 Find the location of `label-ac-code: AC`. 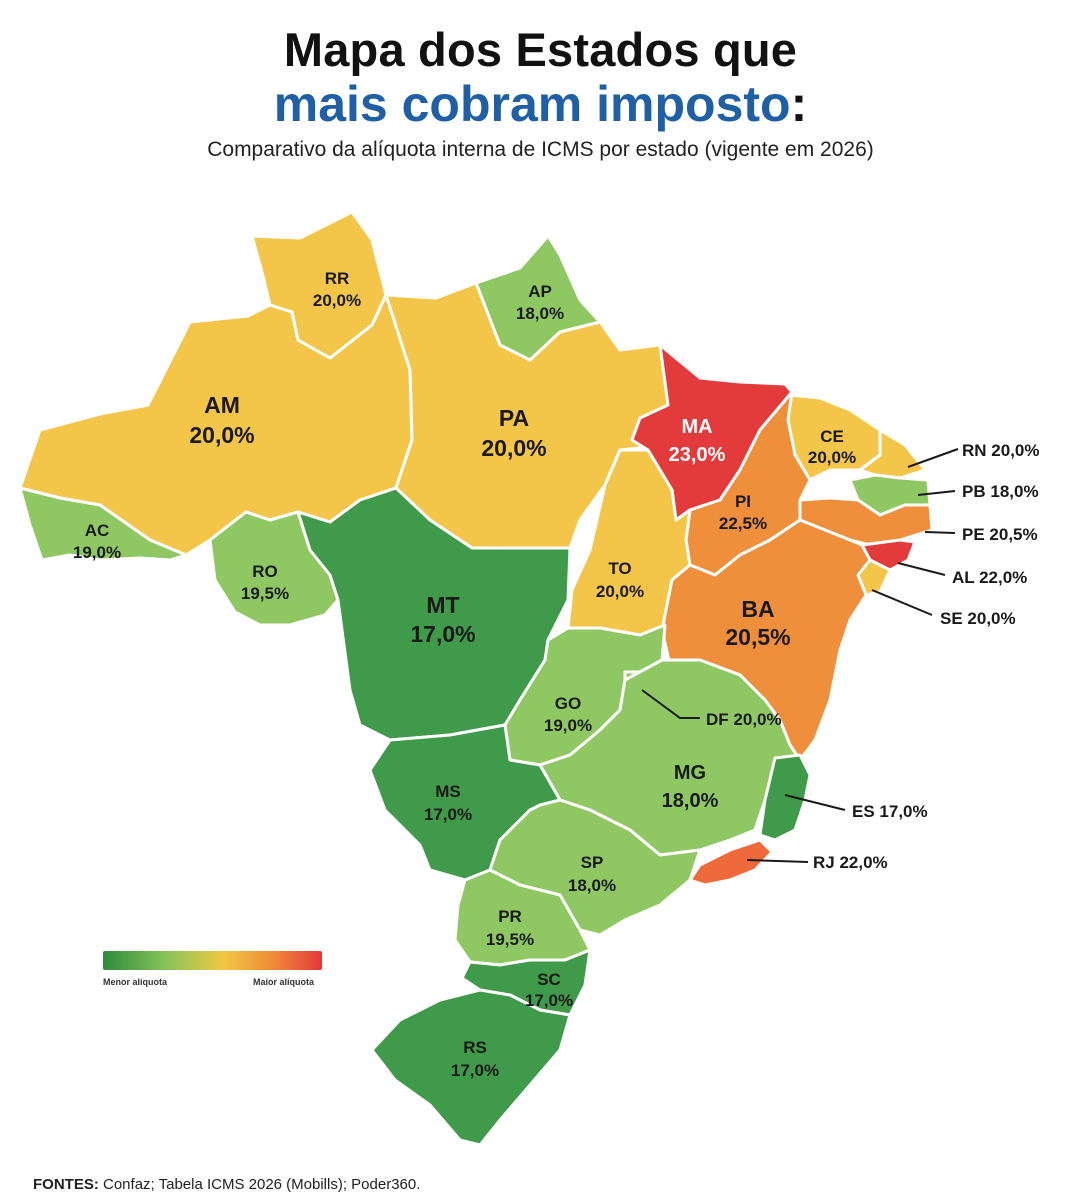

label-ac-code: AC is located at coordinates (97, 530).